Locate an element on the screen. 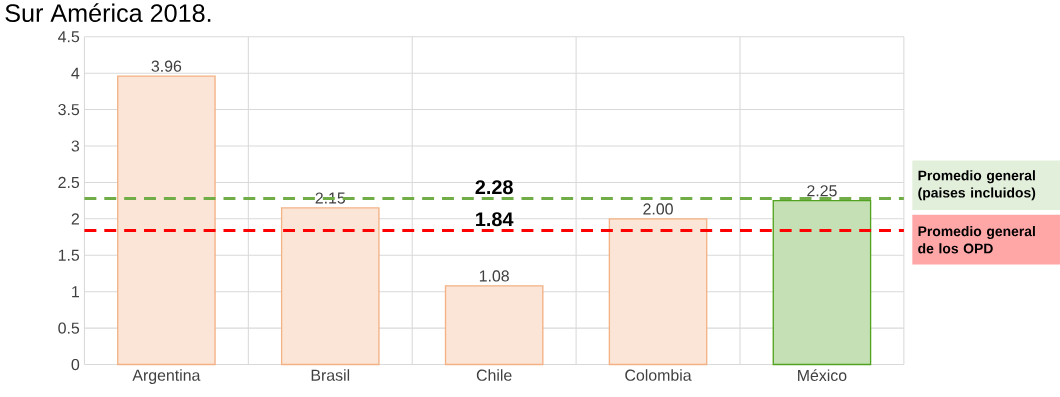 Image resolution: width=1060 pixels, height=397 pixels. y-tick-label: 0 is located at coordinates (75, 364).